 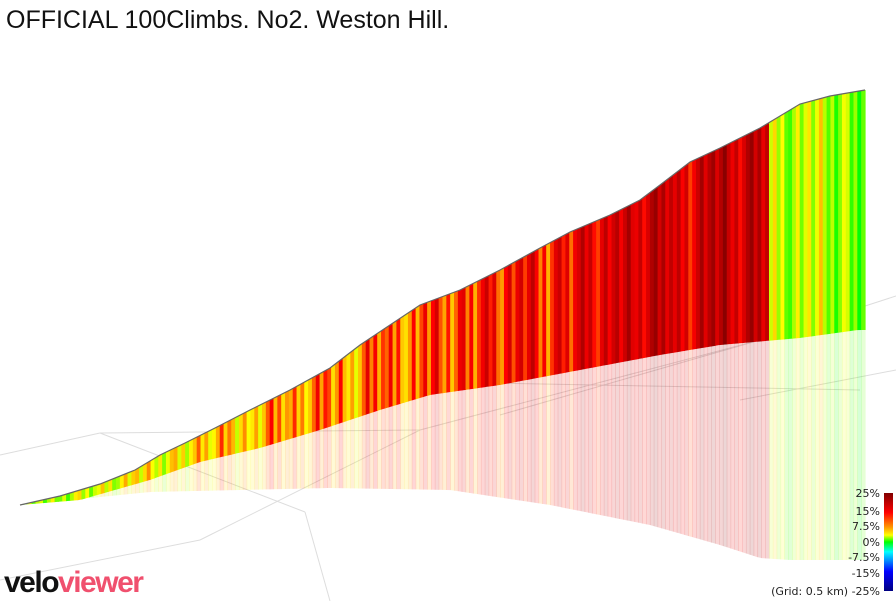 I want to click on legend-label: 25%, so click(x=867, y=493).